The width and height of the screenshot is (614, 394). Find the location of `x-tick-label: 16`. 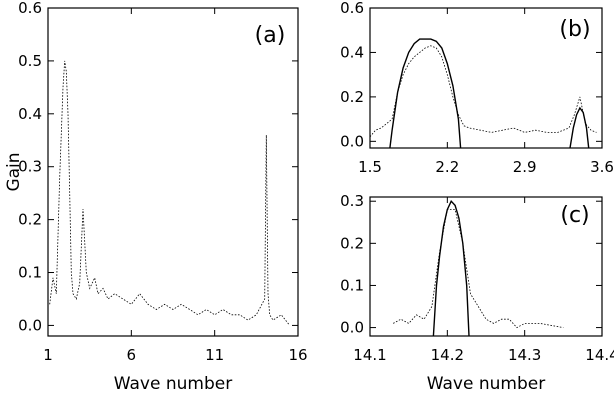

x-tick-label: 16 is located at coordinates (297, 355).